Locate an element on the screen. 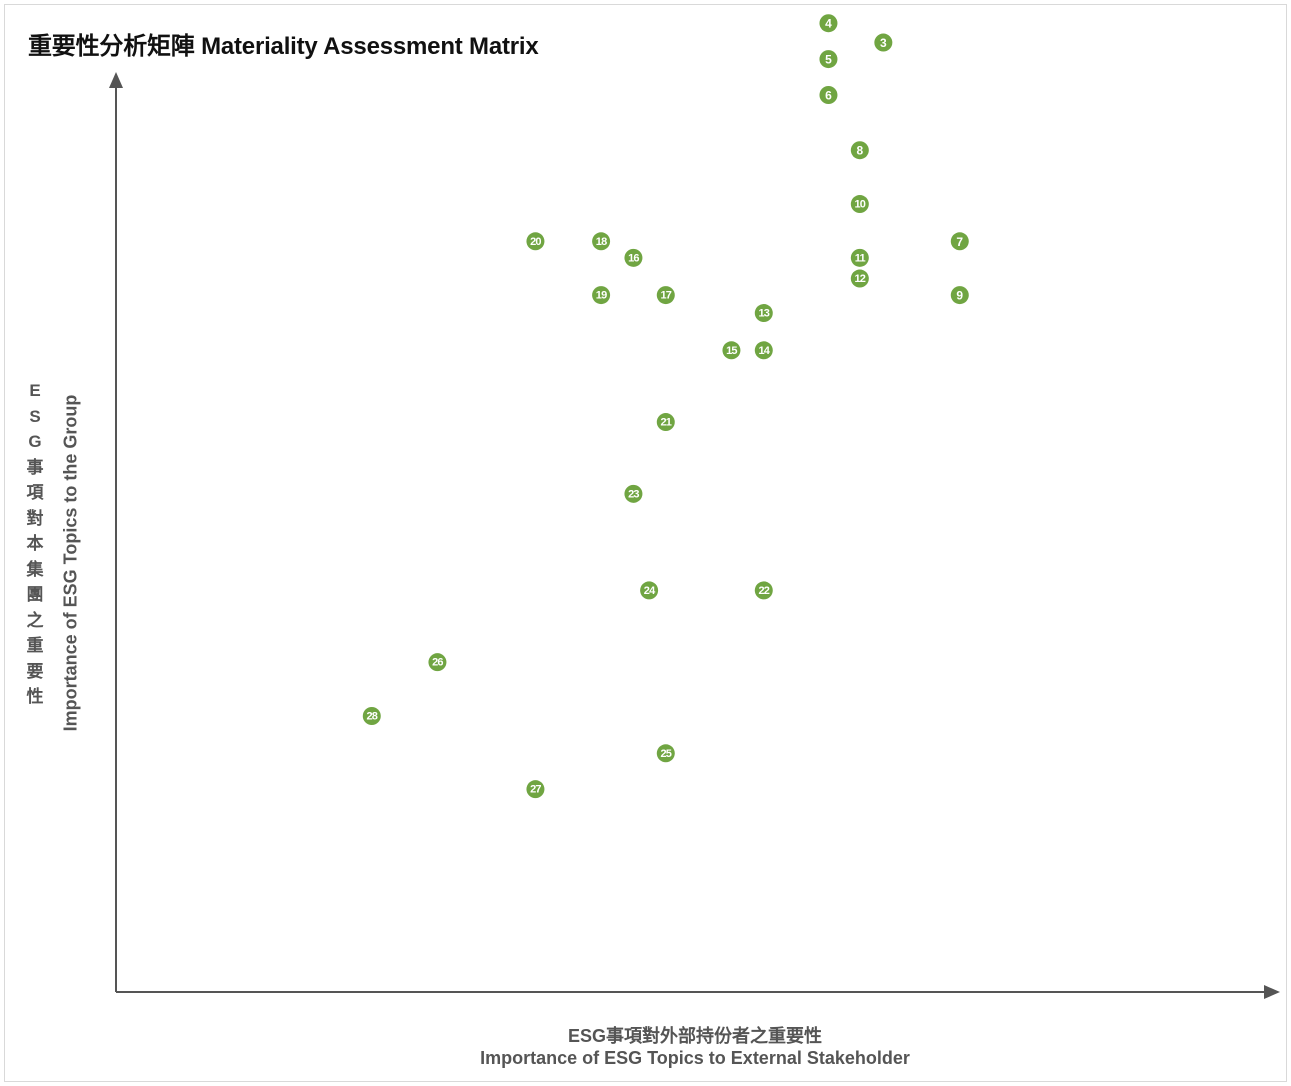 The image size is (1291, 1086). data-point-10: 10 is located at coordinates (859, 204).